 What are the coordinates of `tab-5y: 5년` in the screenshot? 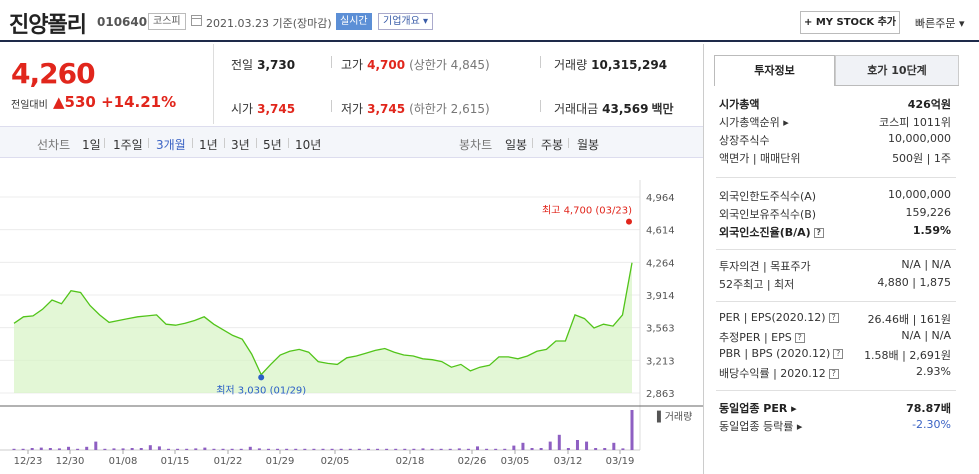 It's located at (272, 145).